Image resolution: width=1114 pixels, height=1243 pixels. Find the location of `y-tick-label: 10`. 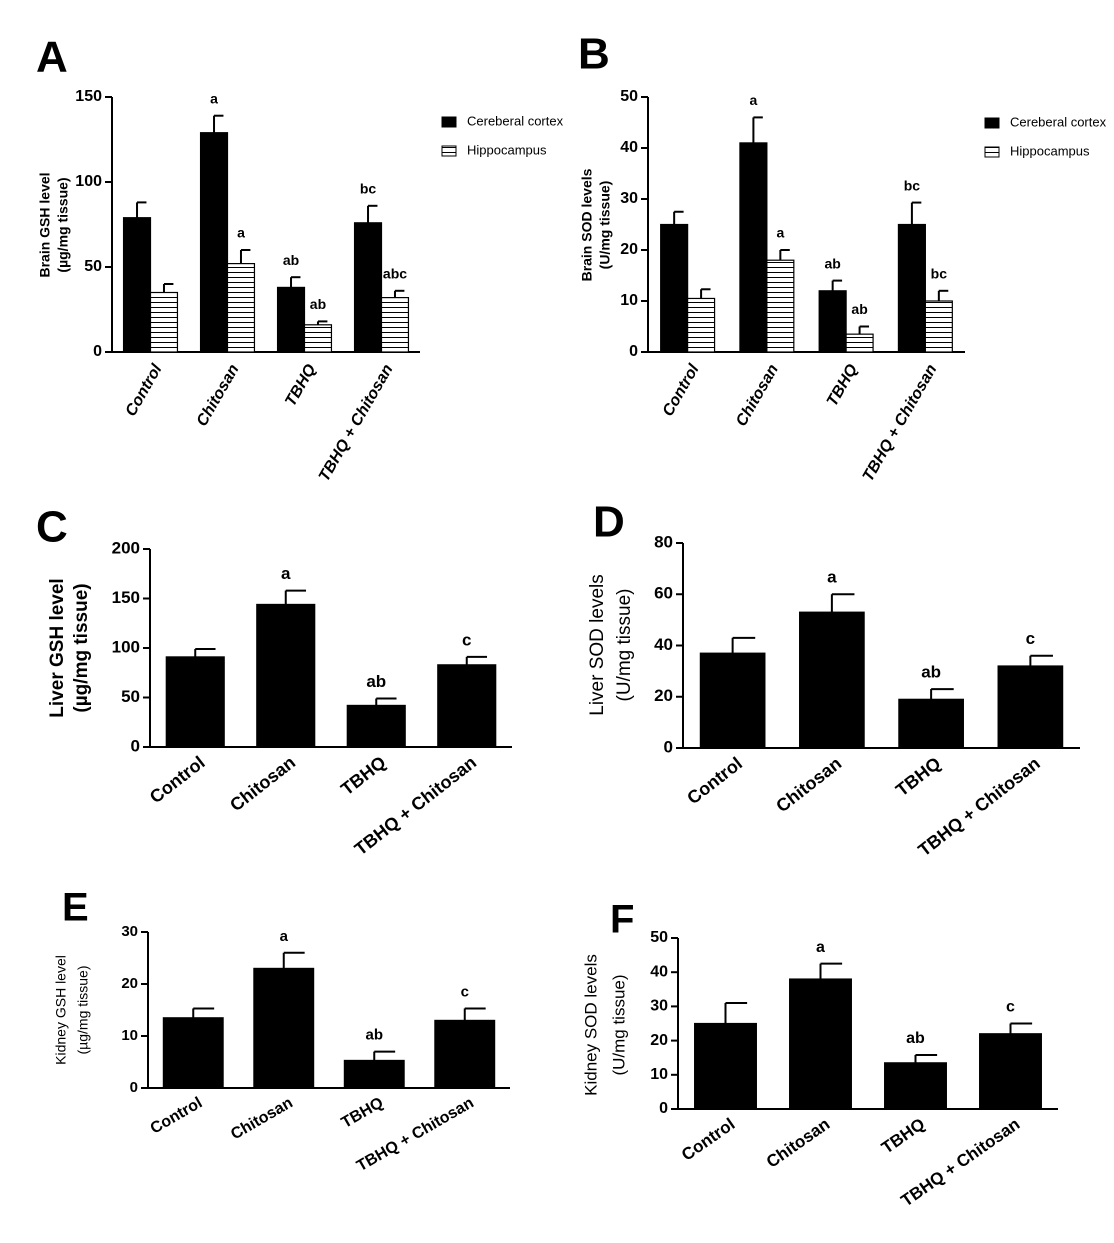

y-tick-label: 10 is located at coordinates (659, 1074).